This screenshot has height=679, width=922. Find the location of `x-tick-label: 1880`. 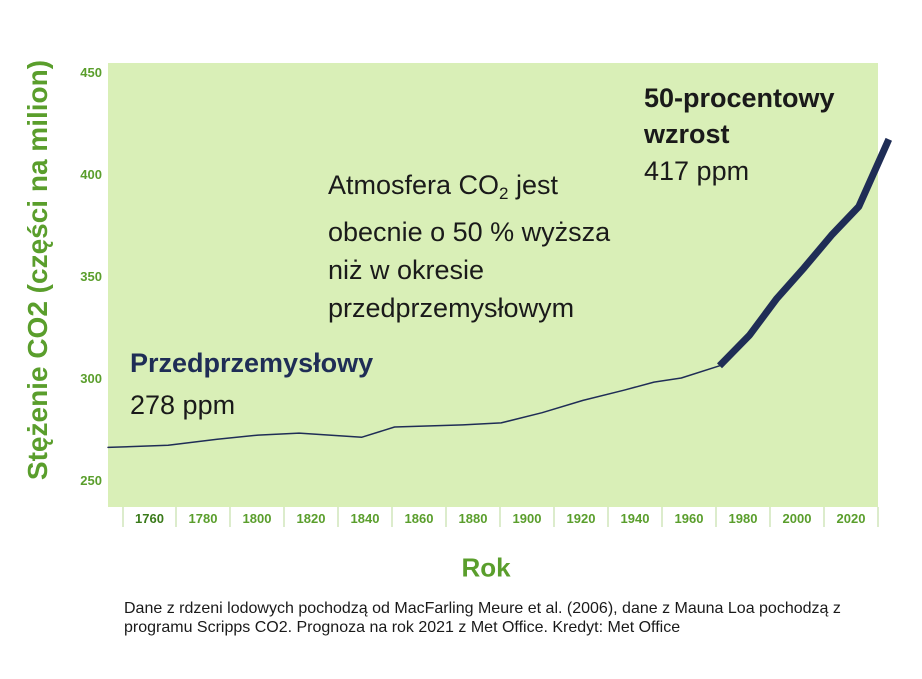

x-tick-label: 1880 is located at coordinates (473, 518).